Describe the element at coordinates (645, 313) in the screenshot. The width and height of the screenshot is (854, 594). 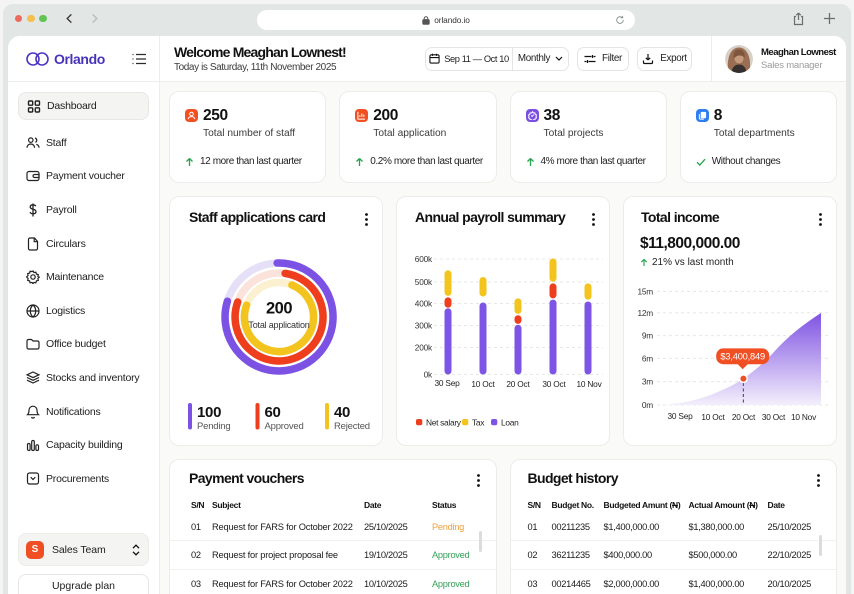
I see `svg-text: 12m` at that location.